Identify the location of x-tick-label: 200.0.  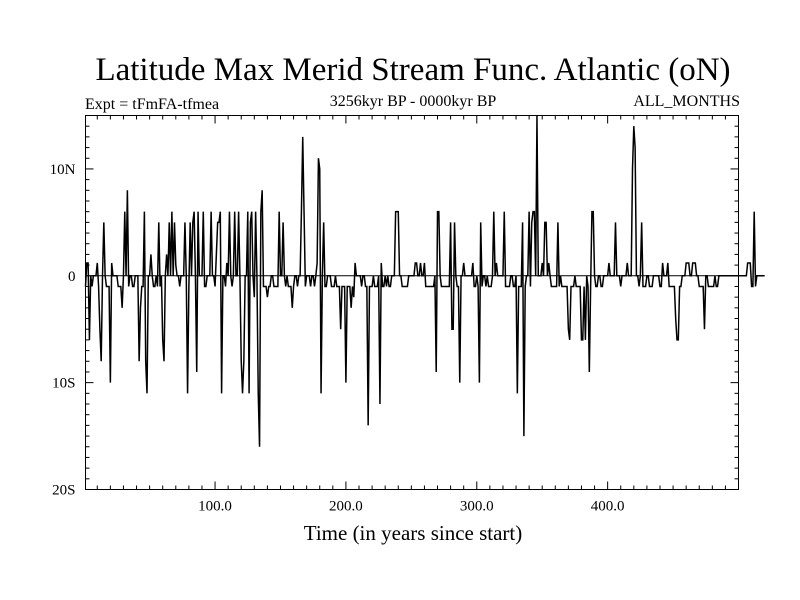
(346, 507).